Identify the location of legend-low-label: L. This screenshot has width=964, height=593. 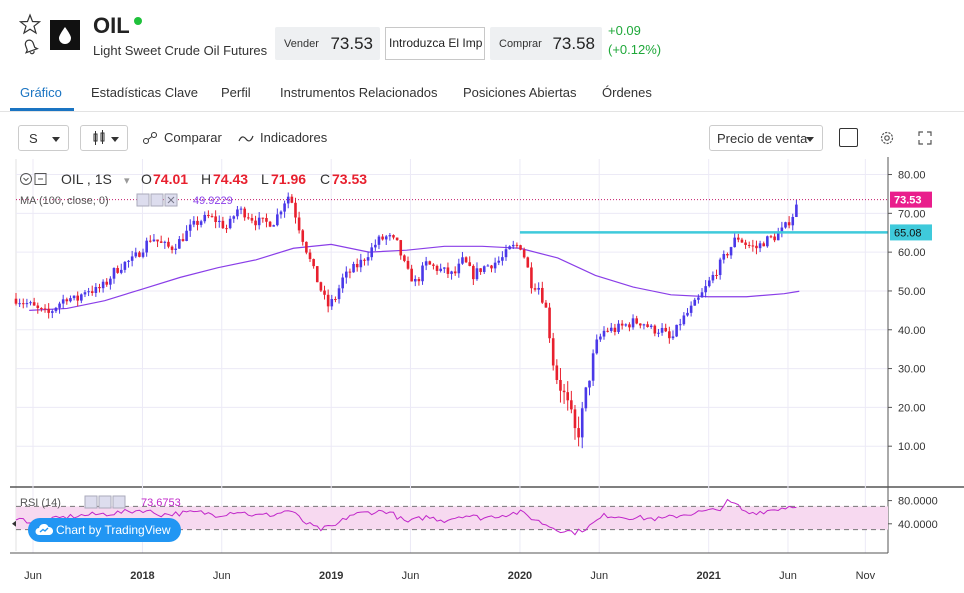
(265, 179).